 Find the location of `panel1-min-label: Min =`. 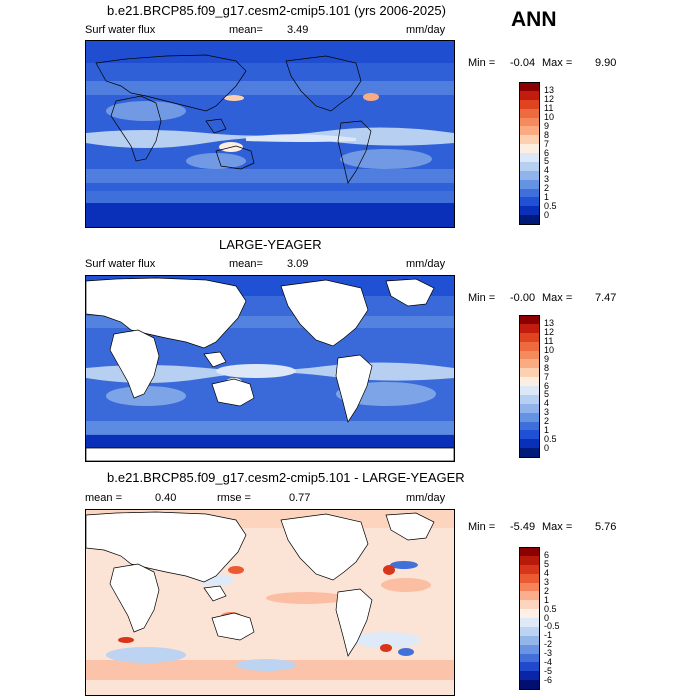

panel1-min-label: Min = is located at coordinates (482, 63).